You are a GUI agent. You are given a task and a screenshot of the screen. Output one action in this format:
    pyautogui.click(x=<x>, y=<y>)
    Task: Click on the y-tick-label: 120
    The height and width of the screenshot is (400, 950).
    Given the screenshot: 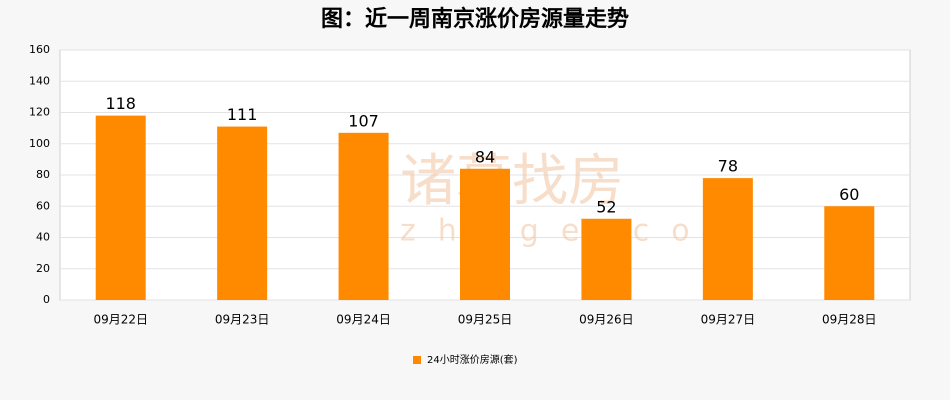 What is the action you would take?
    pyautogui.click(x=39, y=112)
    